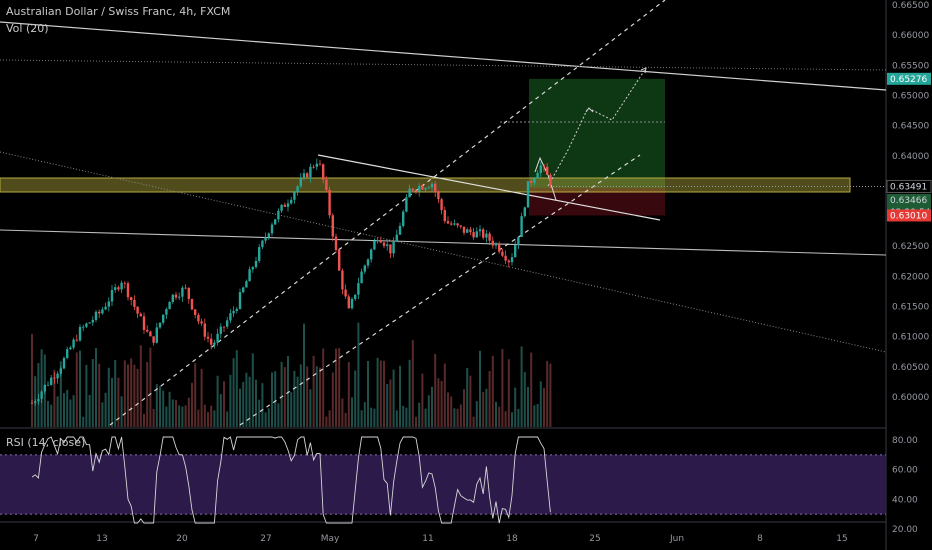 The height and width of the screenshot is (550, 932). What do you see at coordinates (291, 480) in the screenshot?
I see `rsi-line` at bounding box center [291, 480].